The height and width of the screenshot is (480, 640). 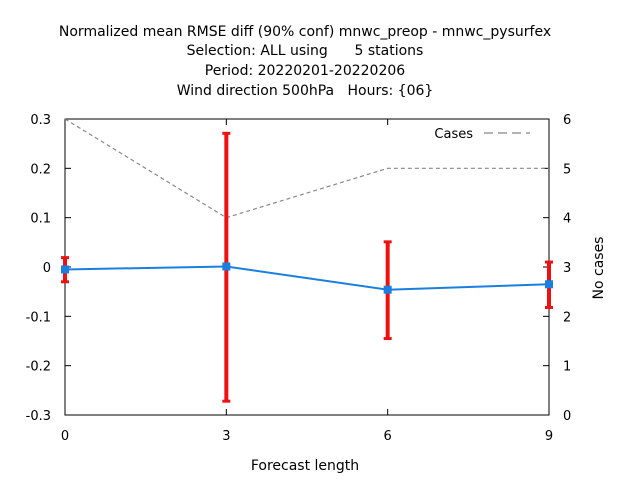 What do you see at coordinates (38, 367) in the screenshot?
I see `y-tick-label: -0.2` at bounding box center [38, 367].